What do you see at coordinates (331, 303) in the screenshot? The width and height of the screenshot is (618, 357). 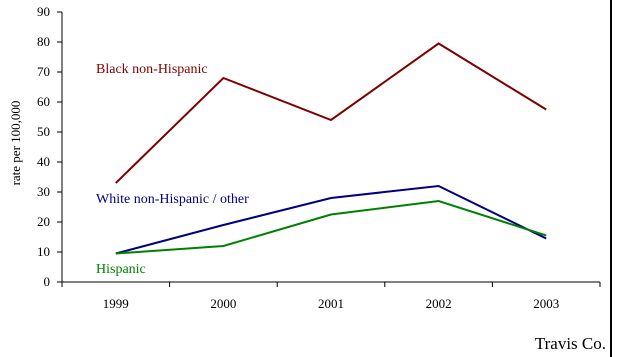 I see `x-tick-label: 2001` at bounding box center [331, 303].